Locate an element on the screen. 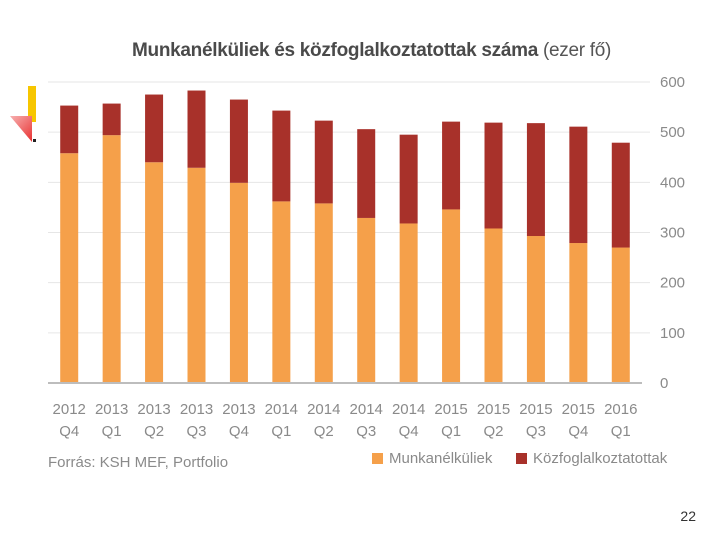 The image size is (720, 540). legend-item-unemployed: Munkanélküliek is located at coordinates (432, 458).